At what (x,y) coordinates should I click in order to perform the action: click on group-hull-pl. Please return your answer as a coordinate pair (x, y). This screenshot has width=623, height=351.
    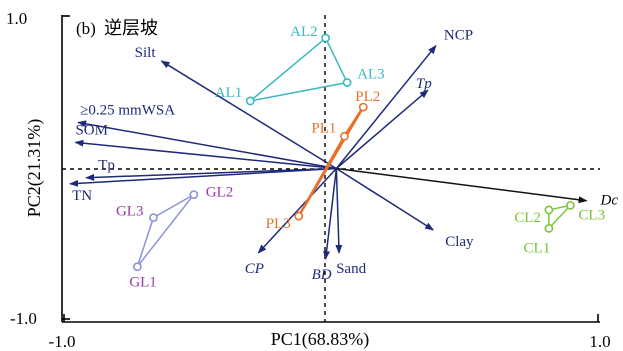
    Looking at the image, I should click on (331, 161).